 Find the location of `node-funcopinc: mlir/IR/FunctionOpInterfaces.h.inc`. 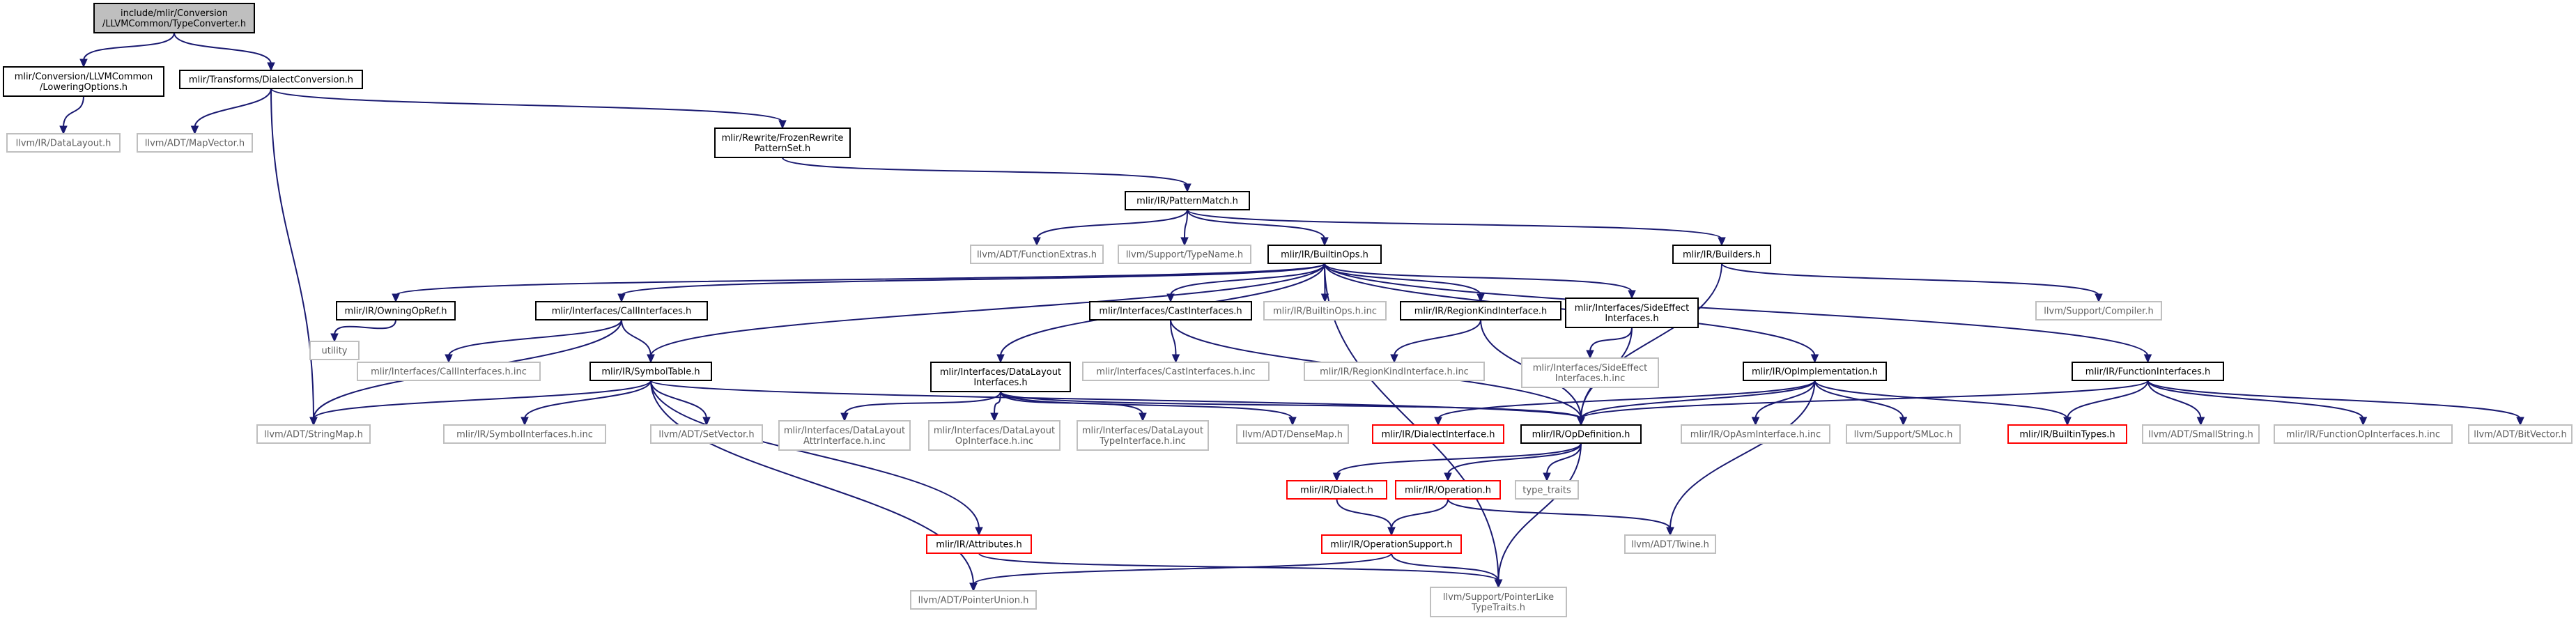

node-funcopinc: mlir/IR/FunctionOpInterfaces.h.inc is located at coordinates (2363, 434).